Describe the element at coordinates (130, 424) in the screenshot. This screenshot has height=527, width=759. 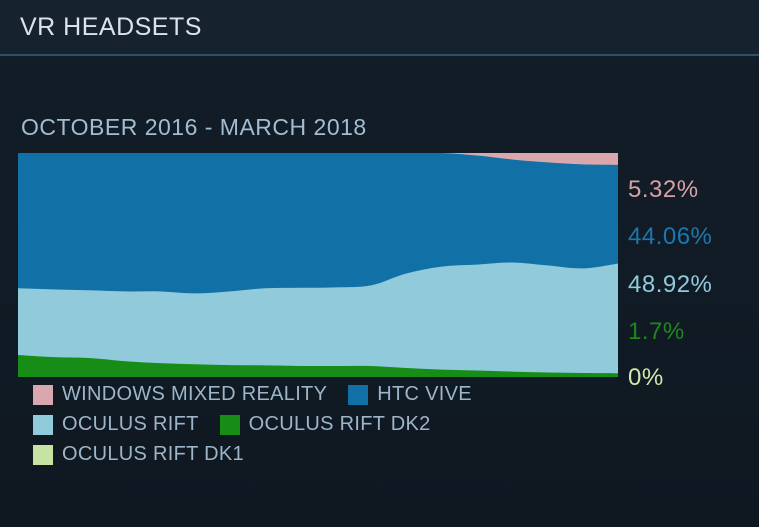
I see `legend-label-oculus-rift: OCULUS RIFT` at that location.